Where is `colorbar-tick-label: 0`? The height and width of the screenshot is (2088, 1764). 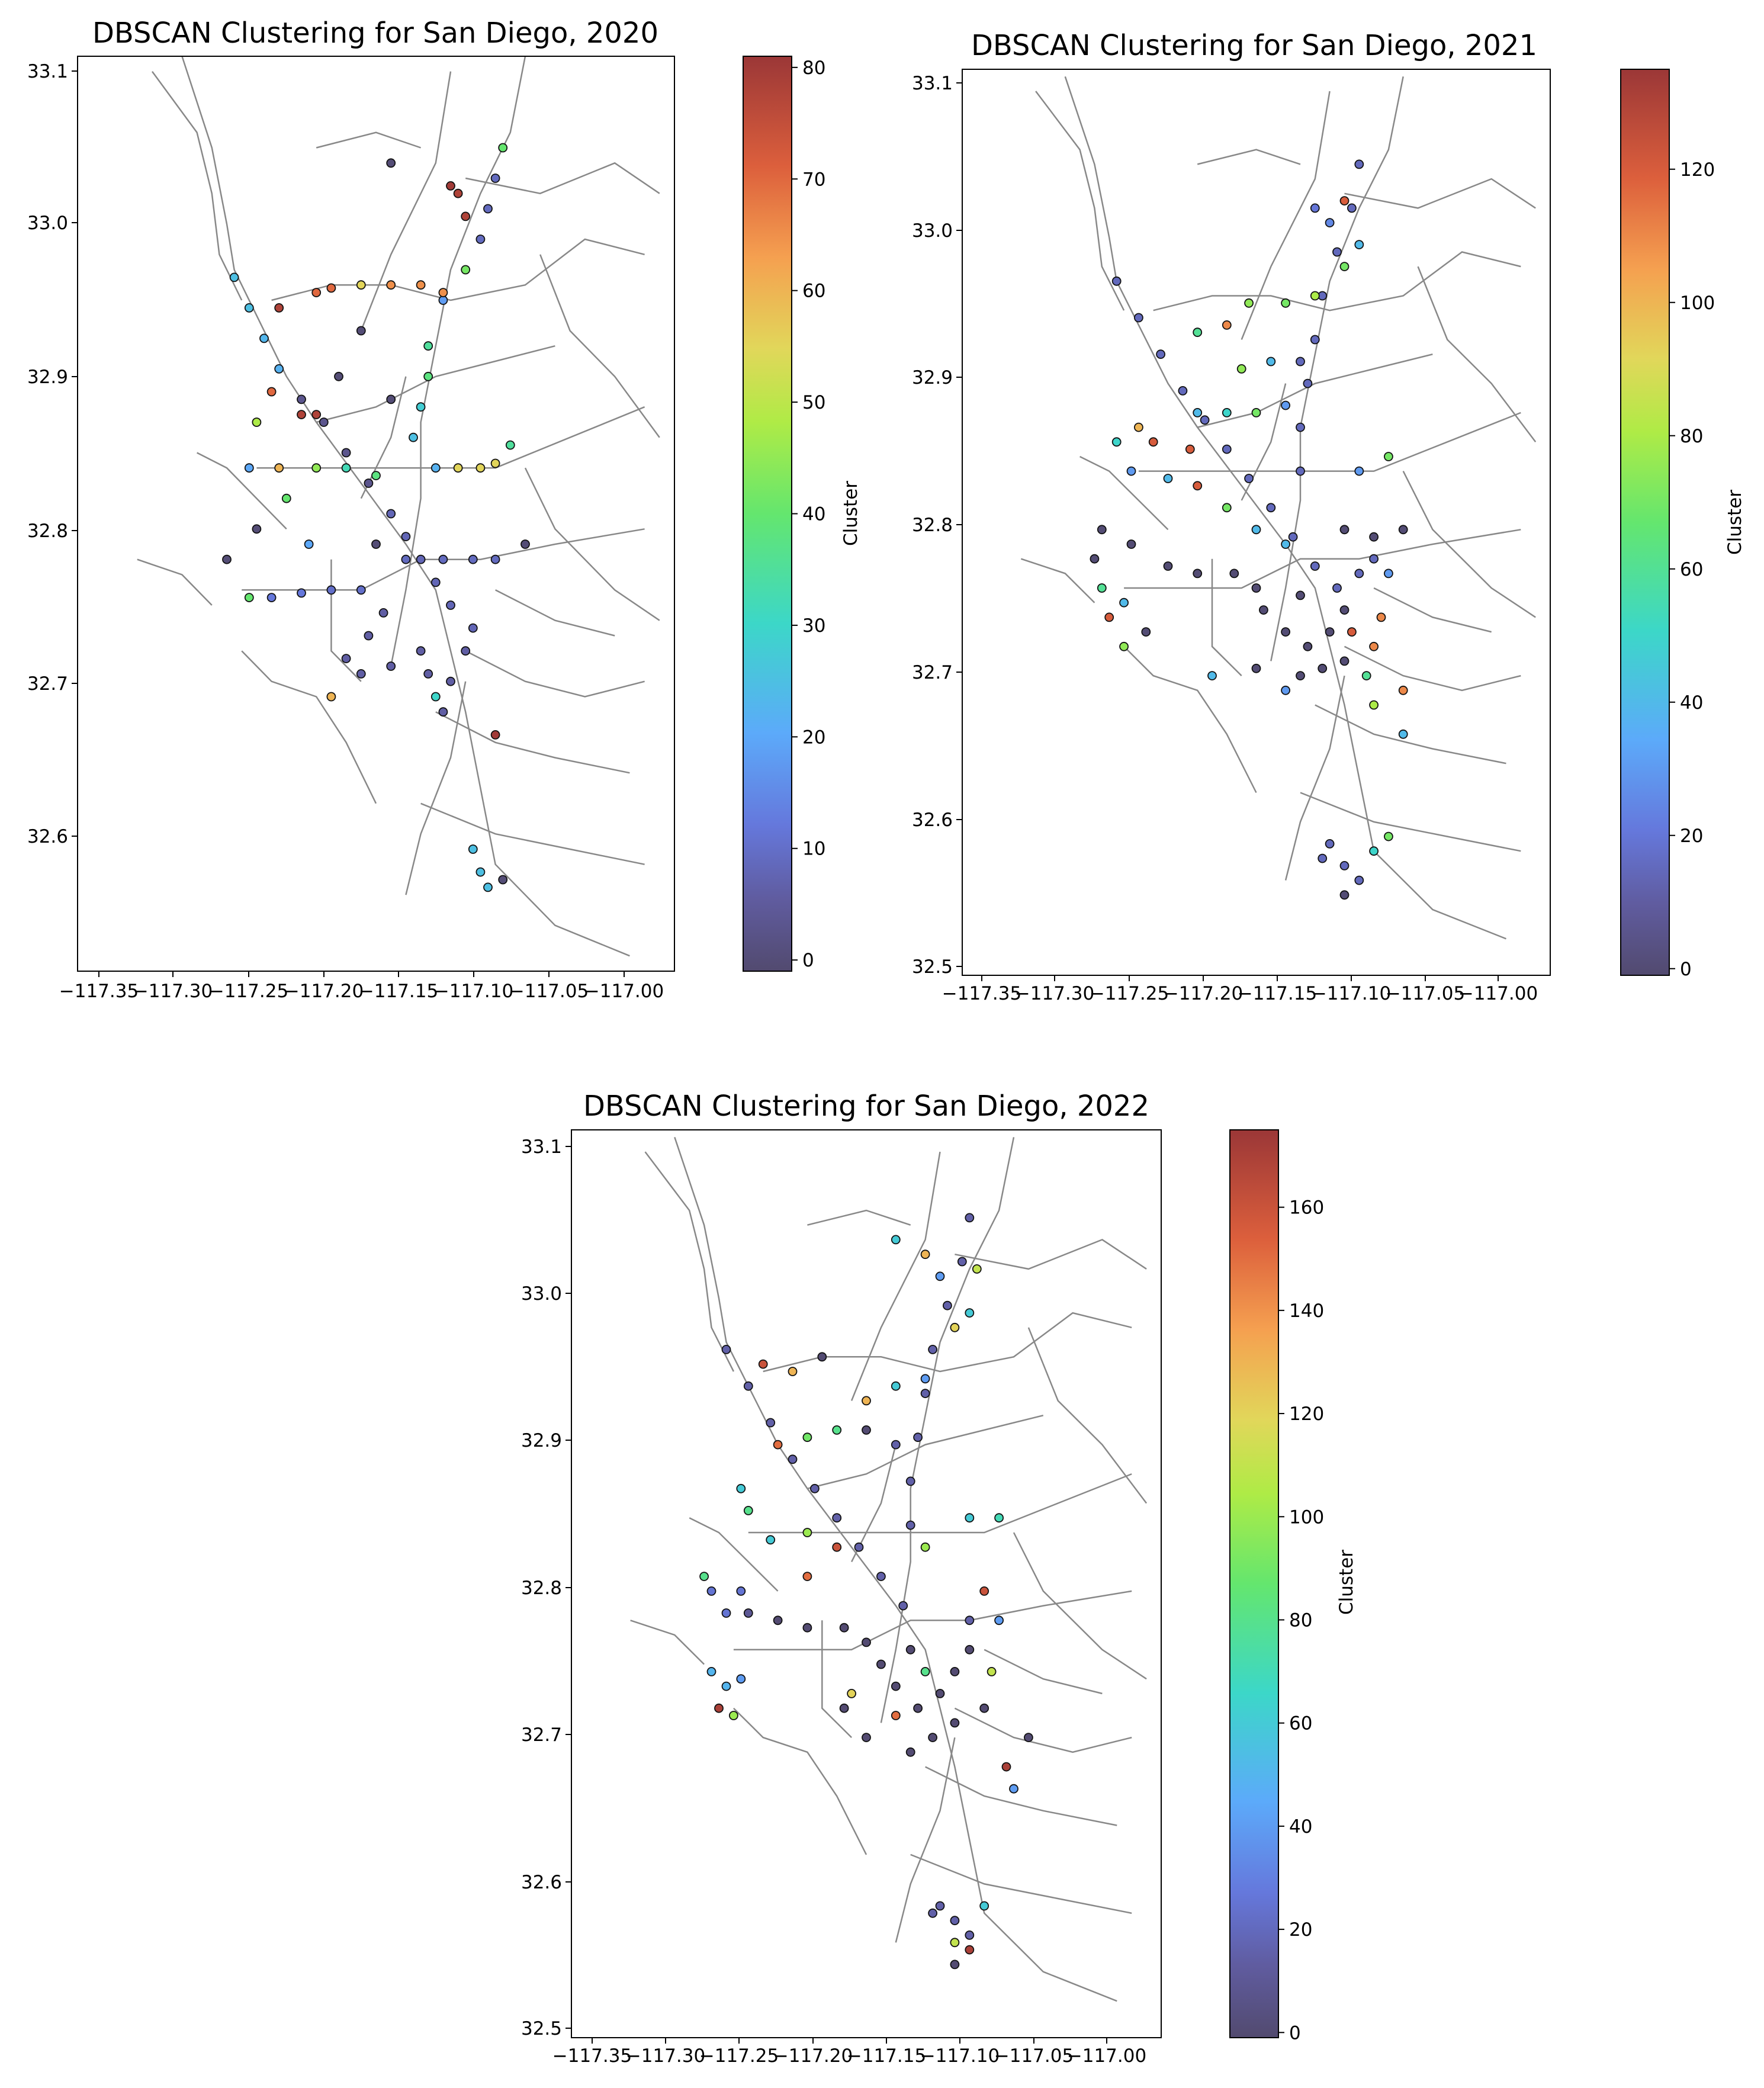 colorbar-tick-label: 0 is located at coordinates (1295, 2033).